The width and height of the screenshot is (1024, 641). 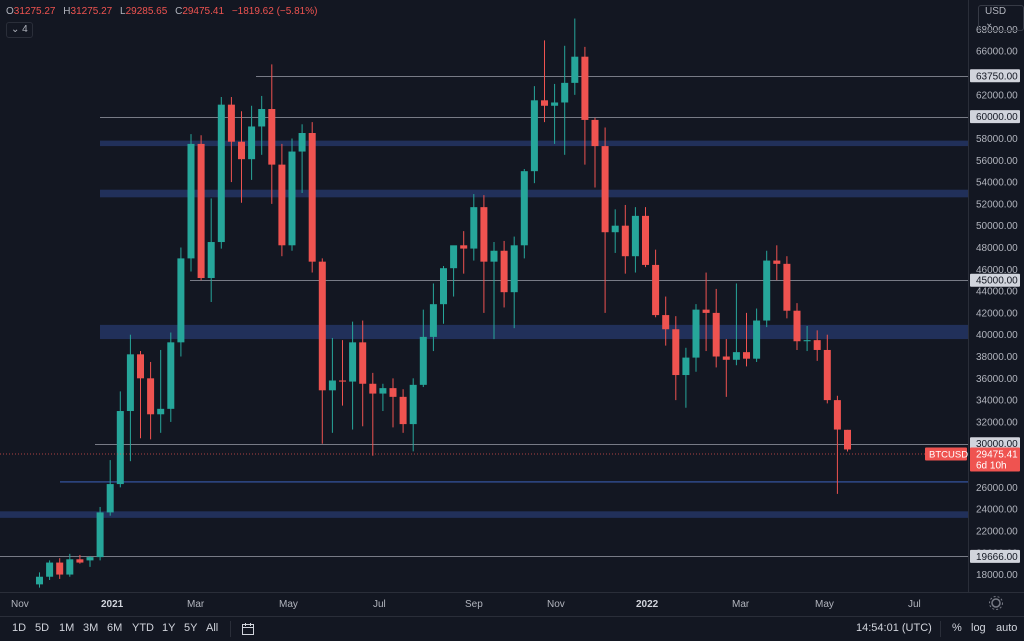 I want to click on gear-icon, so click(x=996, y=603).